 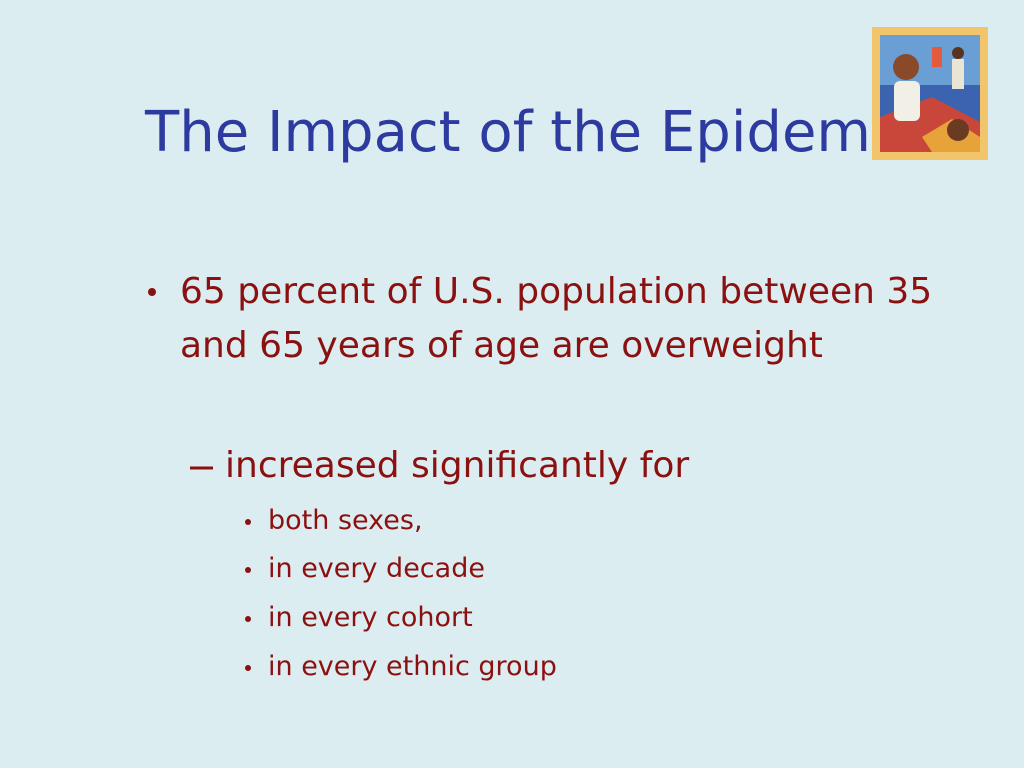 I want to click on sub-bullet-text: increased significantly for, so click(x=457, y=465).